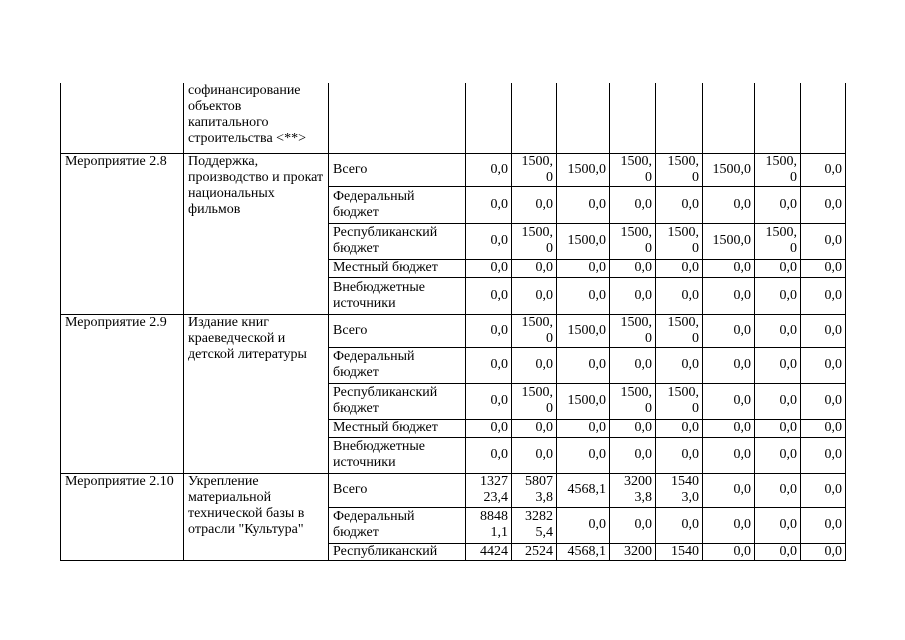 This screenshot has height=640, width=905. I want to click on value: 2524, so click(539, 551).